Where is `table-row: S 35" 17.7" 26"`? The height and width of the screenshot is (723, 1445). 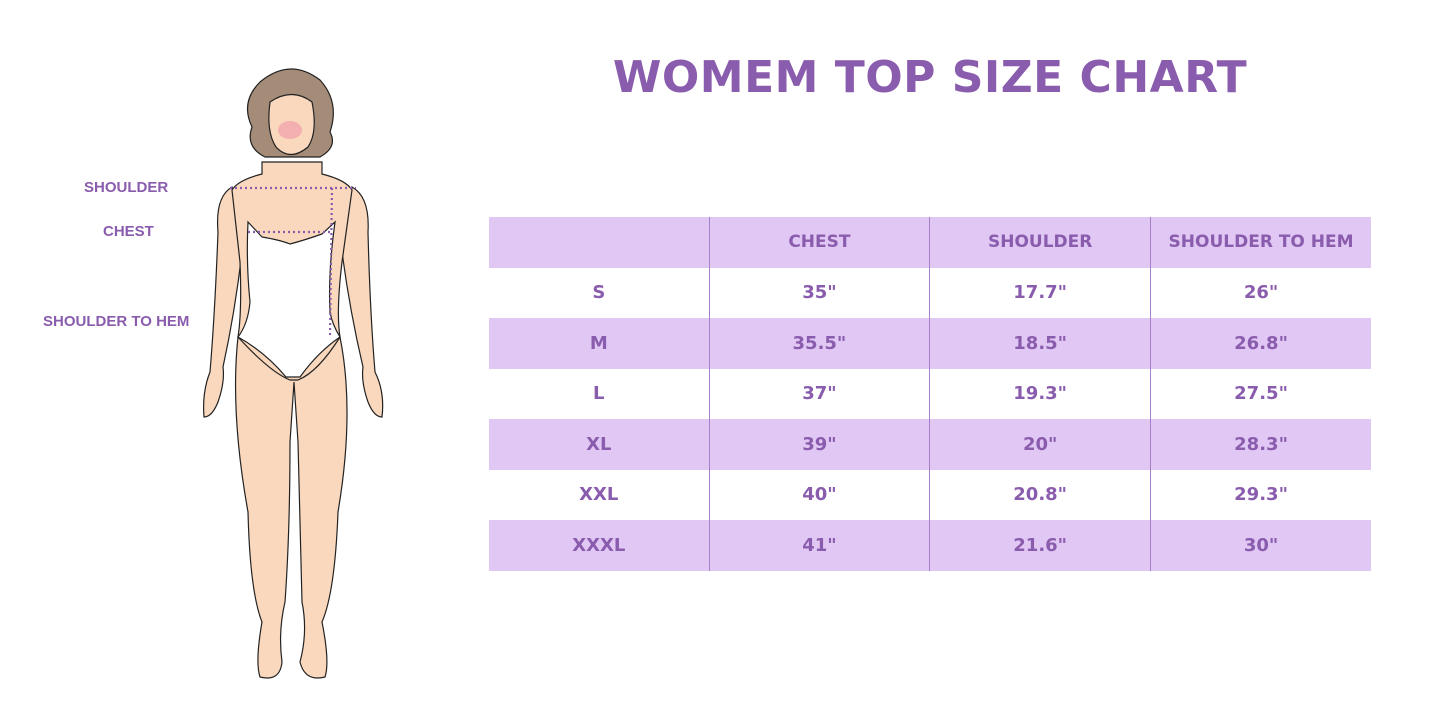
table-row: S 35" 17.7" 26" is located at coordinates (930, 292).